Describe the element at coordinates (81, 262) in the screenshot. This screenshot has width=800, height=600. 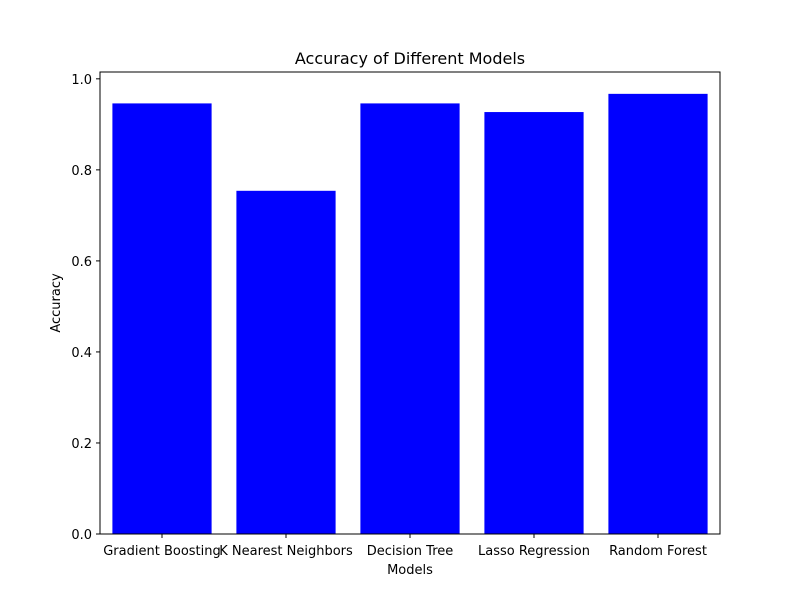
I see `y-tick-label: 0.6` at that location.